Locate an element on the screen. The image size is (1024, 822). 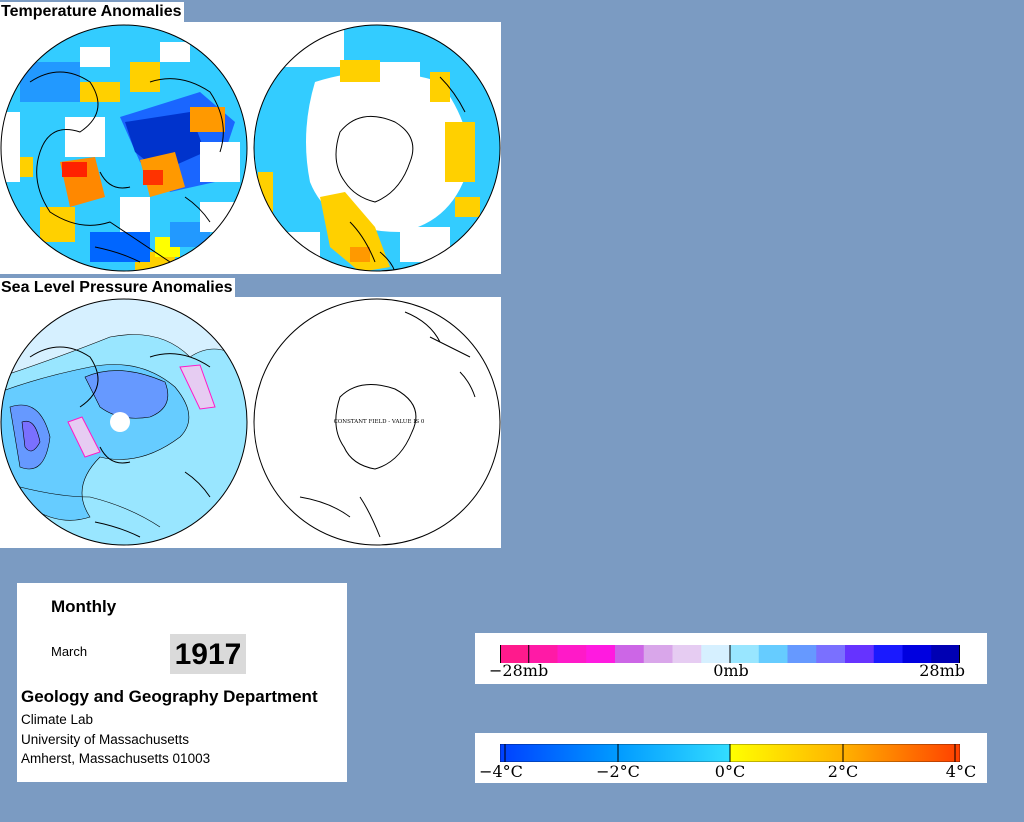
temperature-title: Temperature Anomalies is located at coordinates (92, 12).